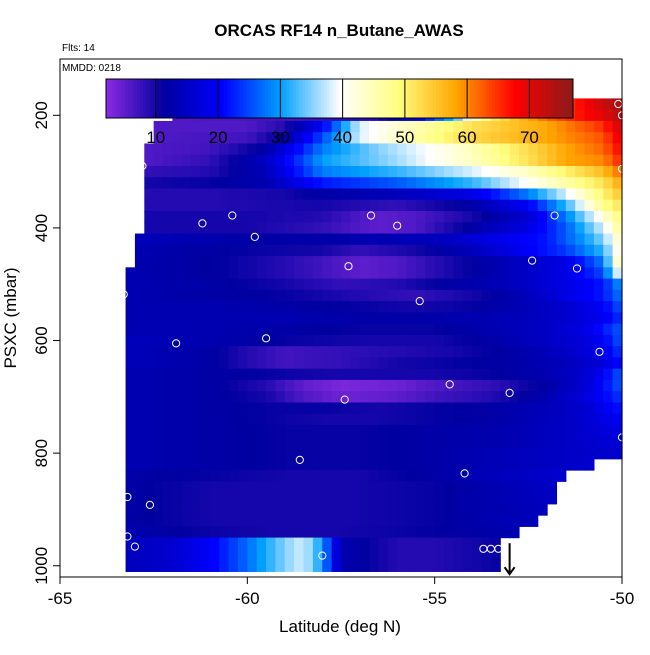 The image size is (650, 655). I want to click on colorbar-tick-label: 20, so click(218, 137).